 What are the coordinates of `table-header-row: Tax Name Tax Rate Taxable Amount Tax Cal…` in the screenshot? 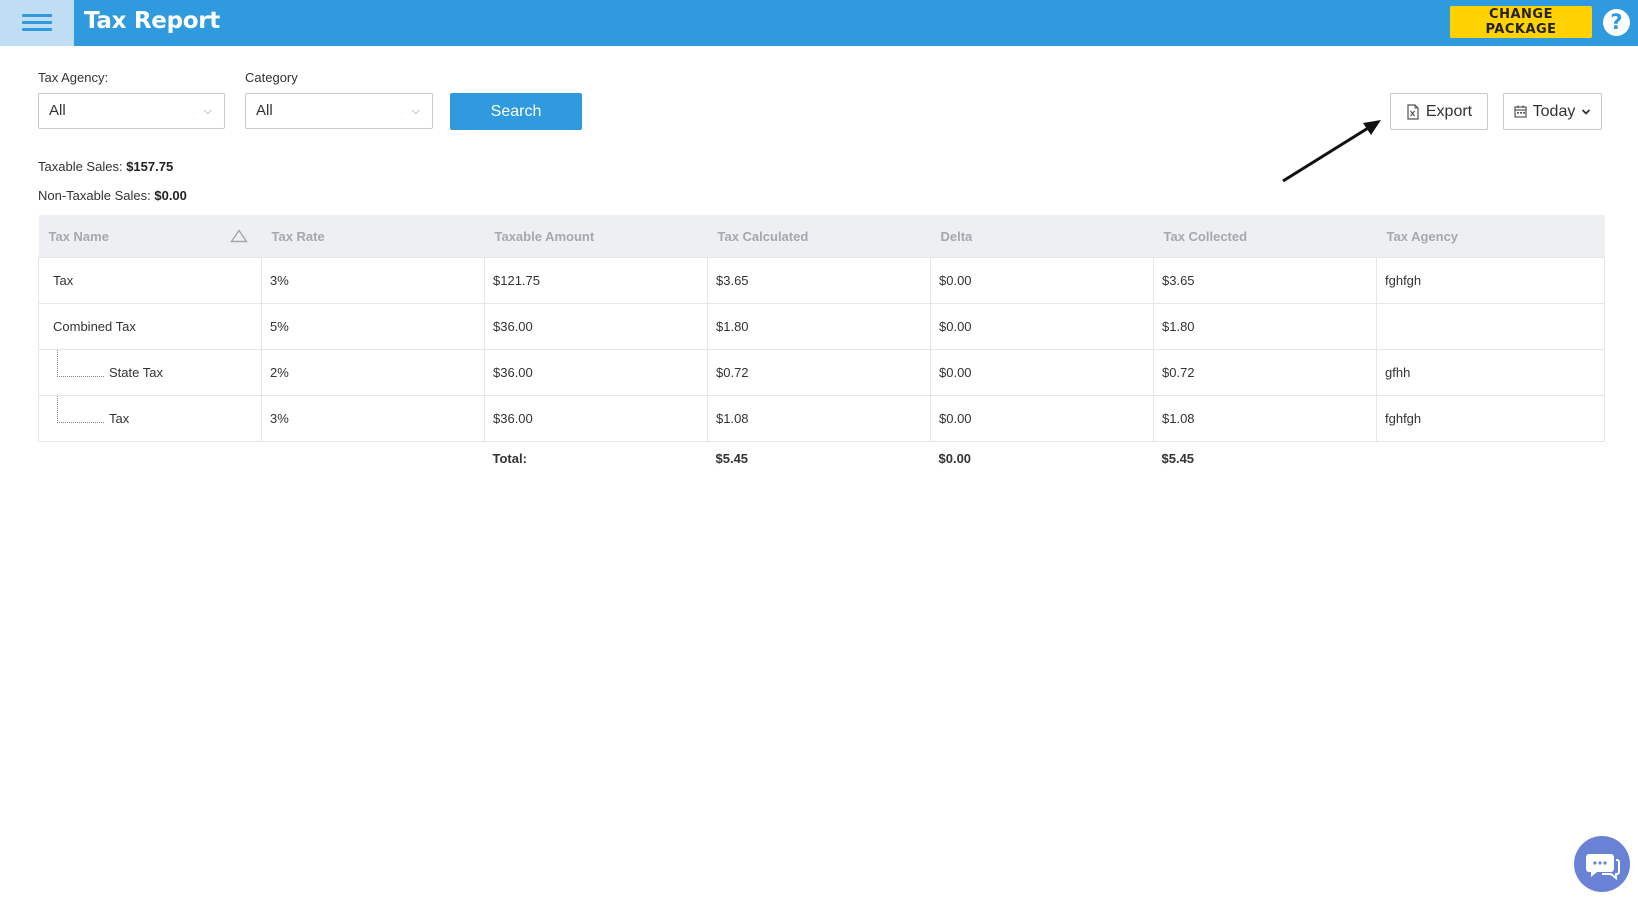 It's located at (821, 236).